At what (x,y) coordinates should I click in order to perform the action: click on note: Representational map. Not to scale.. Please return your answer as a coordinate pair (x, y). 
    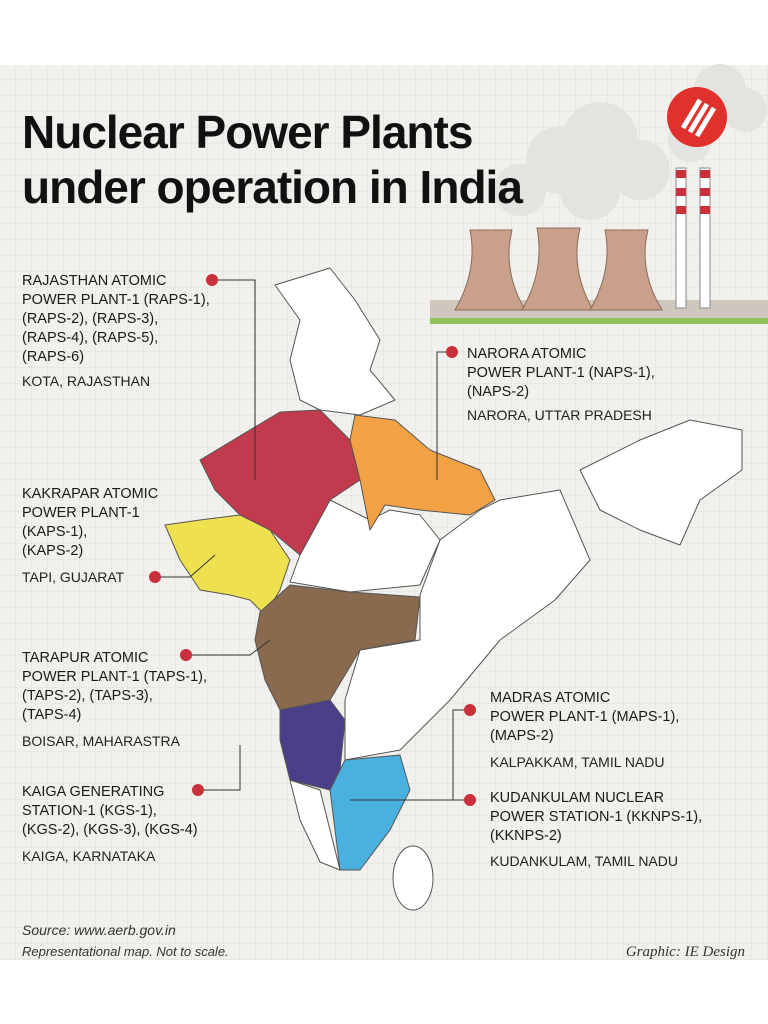
    Looking at the image, I should click on (125, 951).